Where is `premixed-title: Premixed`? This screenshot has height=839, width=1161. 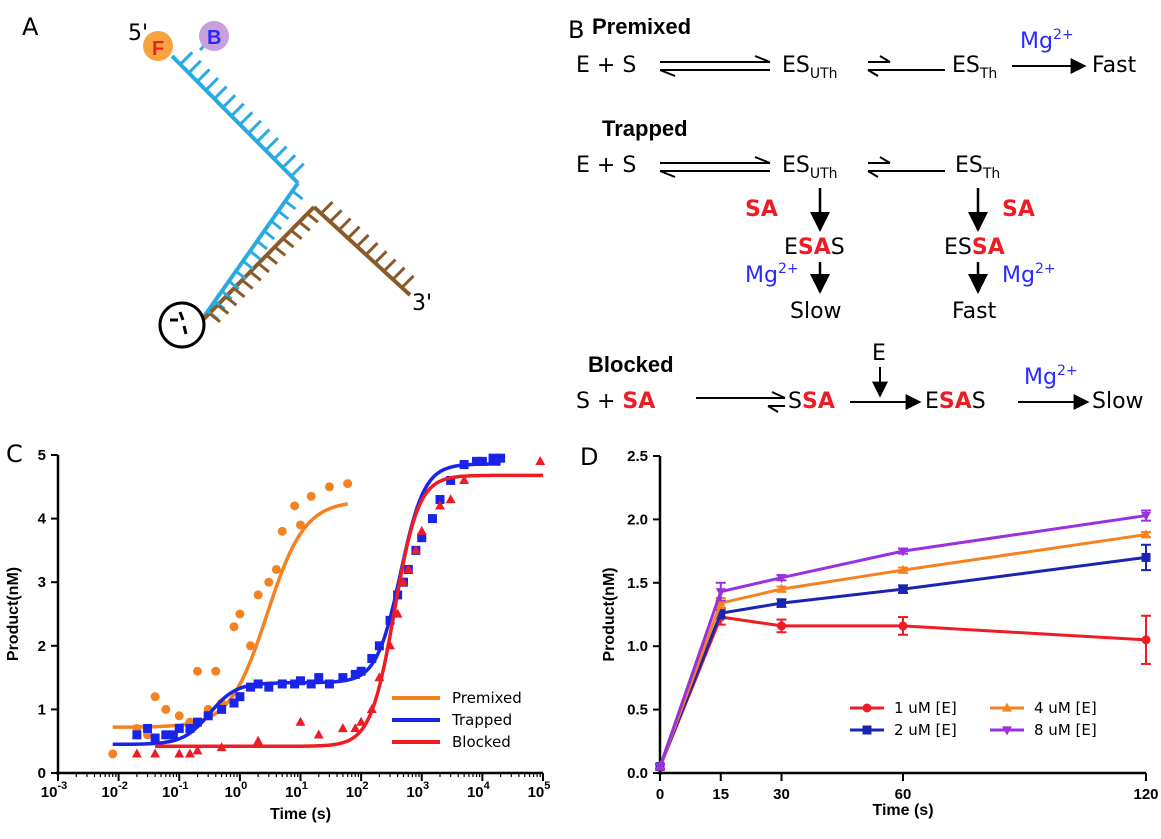 premixed-title: Premixed is located at coordinates (641, 26).